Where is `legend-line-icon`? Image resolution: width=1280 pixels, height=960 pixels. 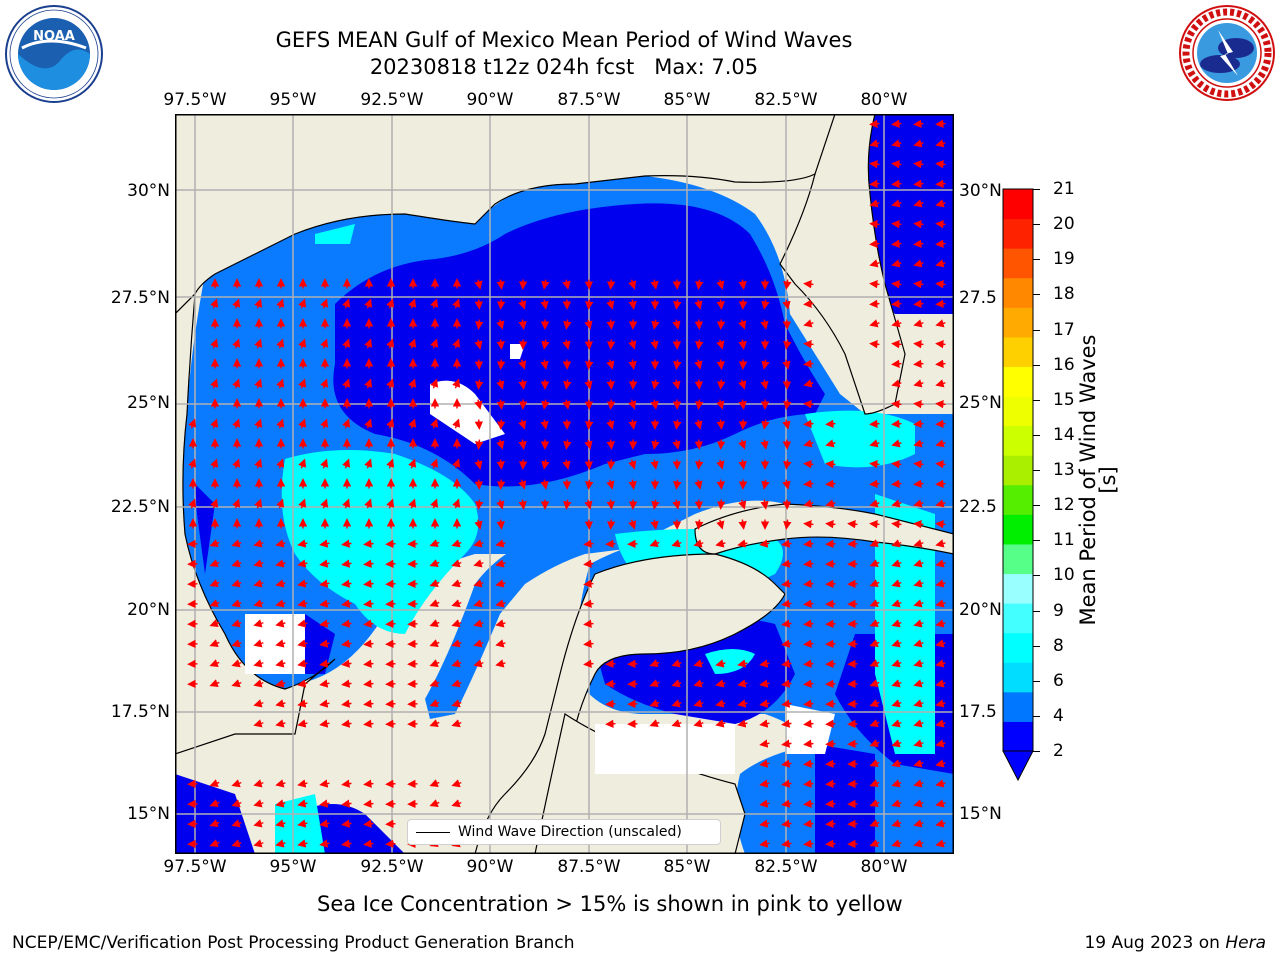
legend-line-icon is located at coordinates (433, 832).